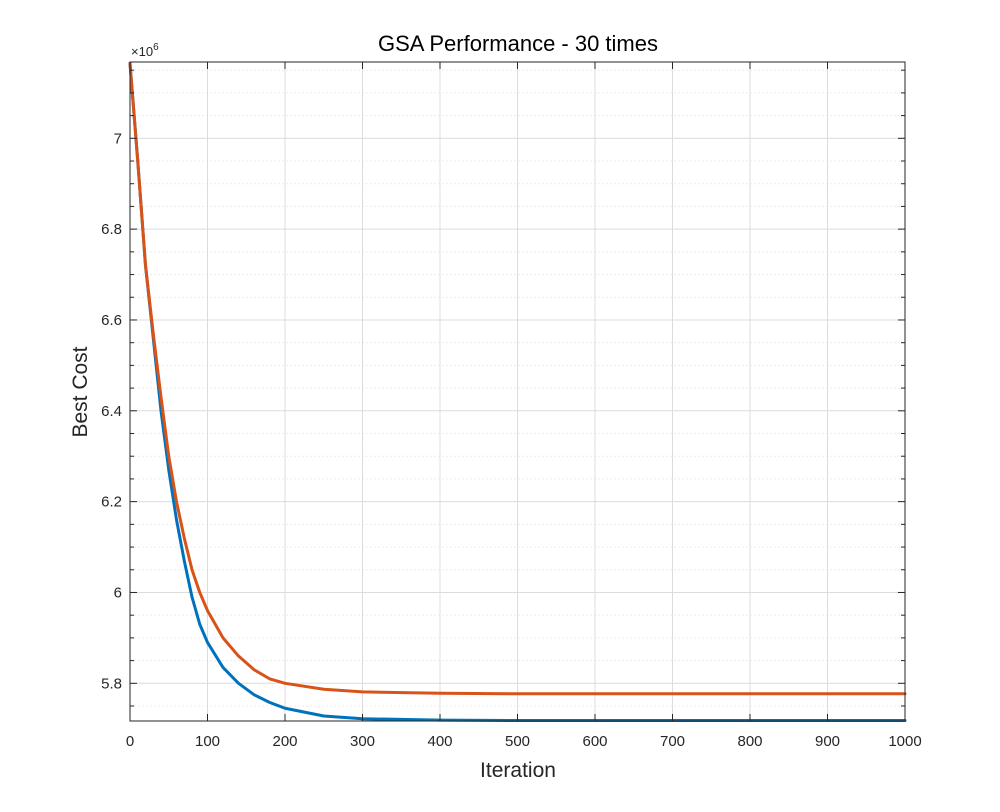  Describe the element at coordinates (827, 741) in the screenshot. I see `x-tick-label: 900` at that location.